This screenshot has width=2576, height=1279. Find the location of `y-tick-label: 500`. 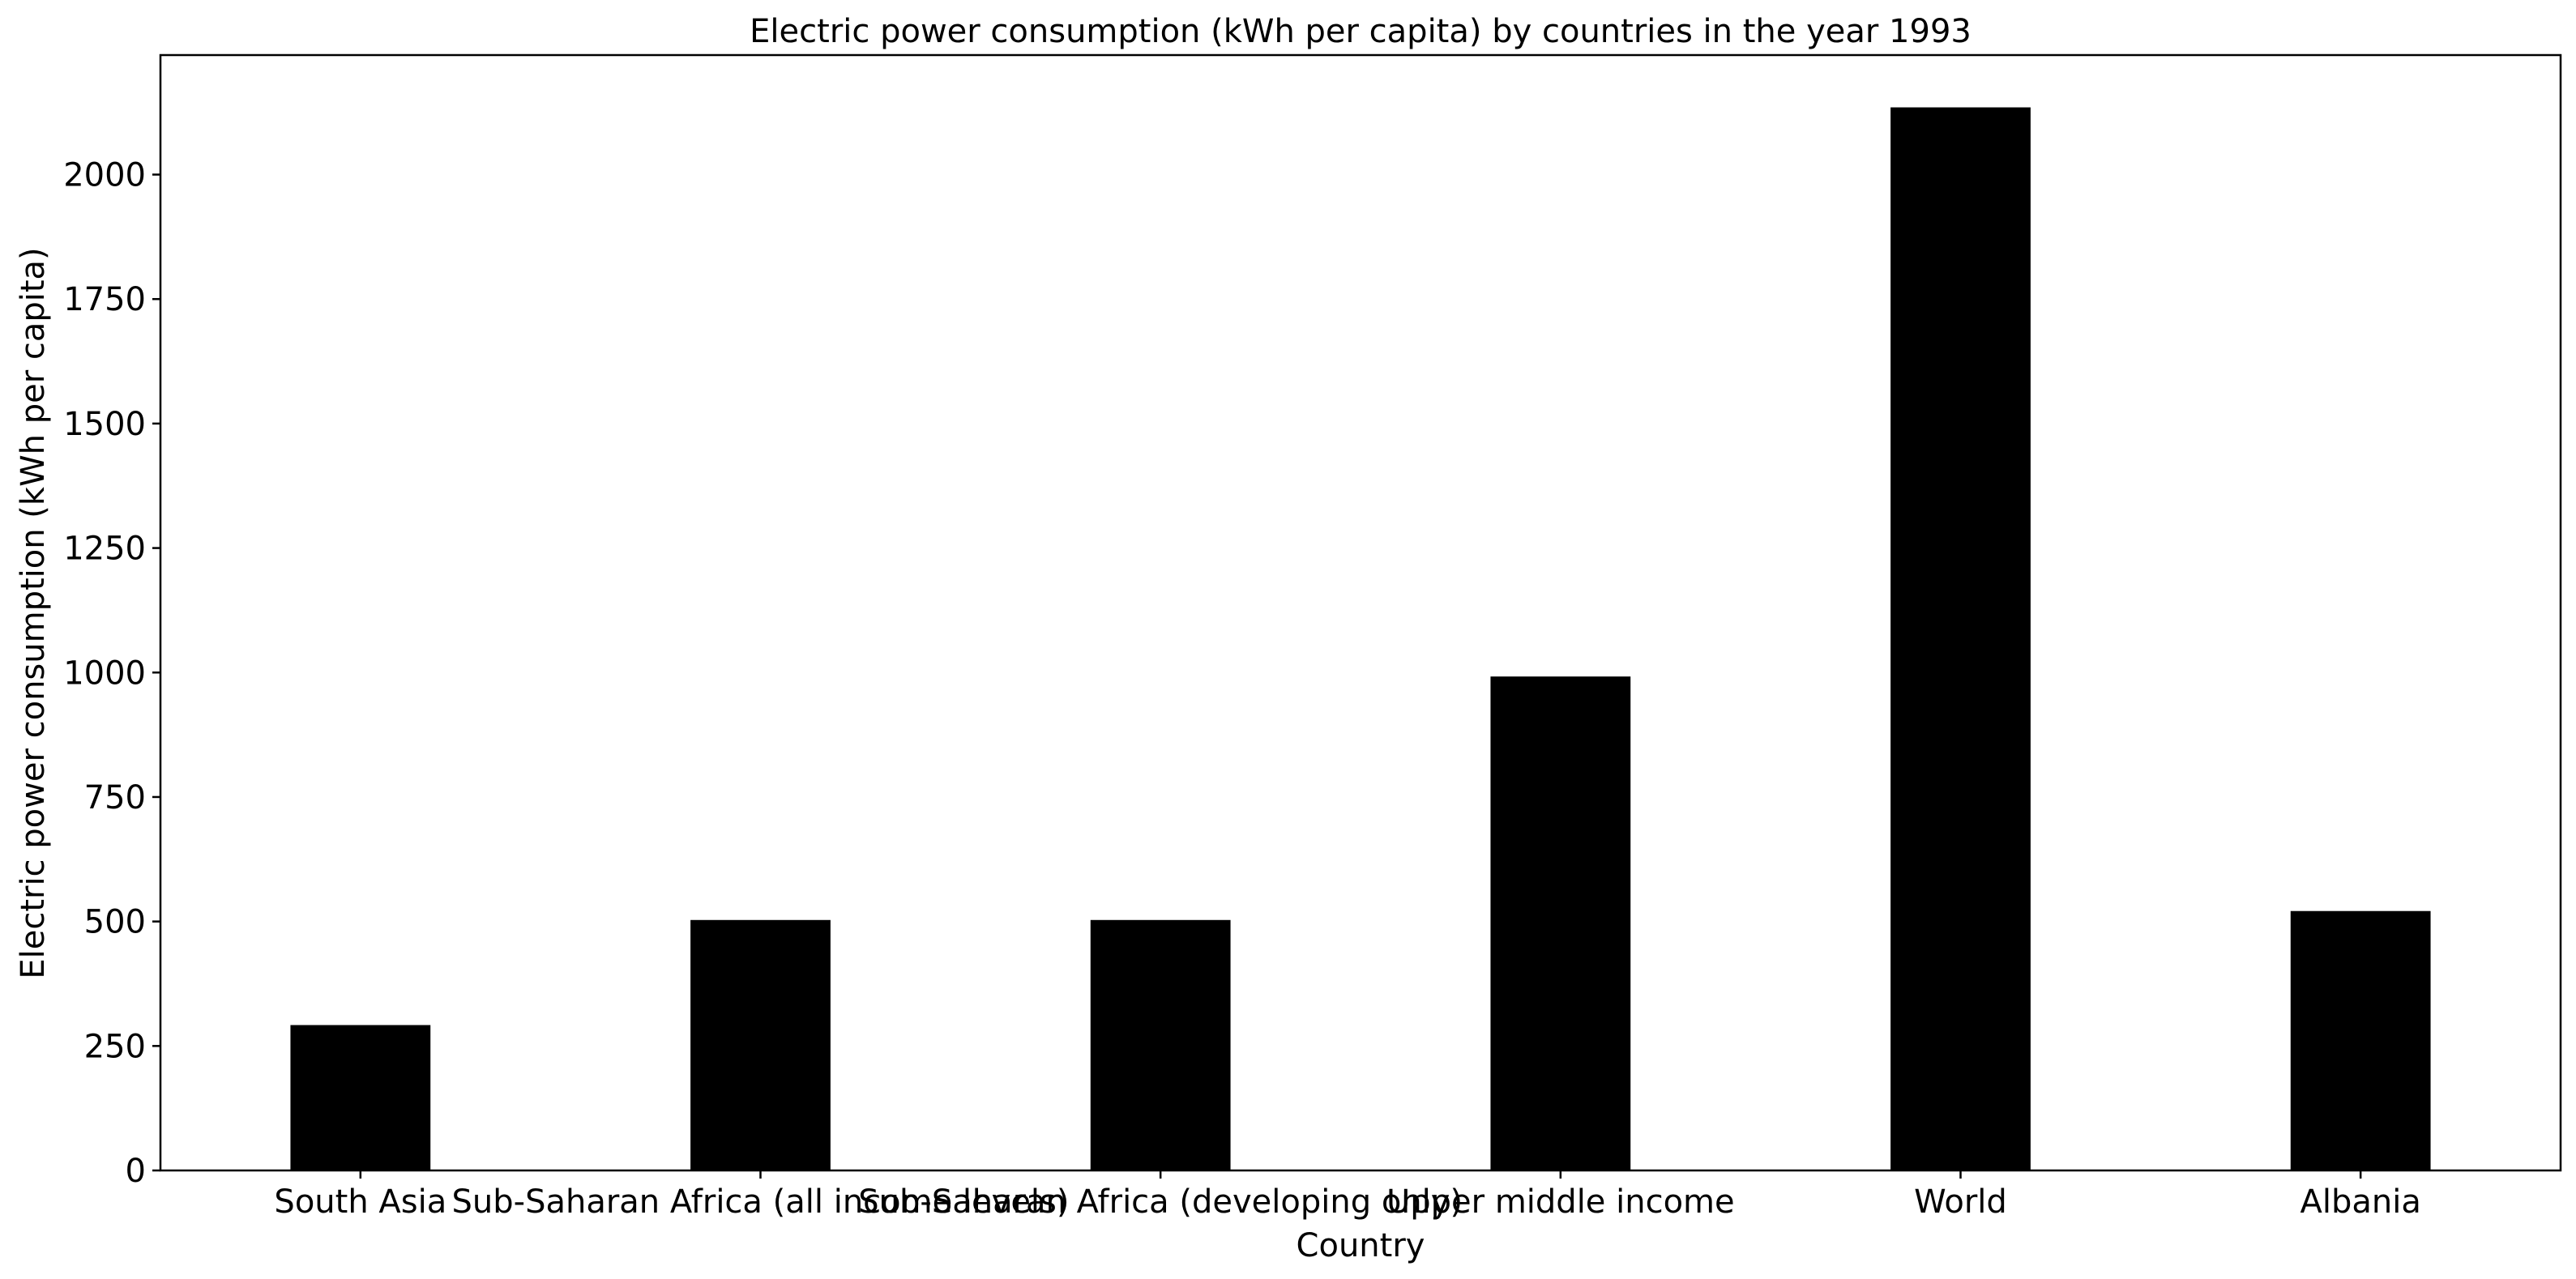

y-tick-label: 500 is located at coordinates (115, 922).